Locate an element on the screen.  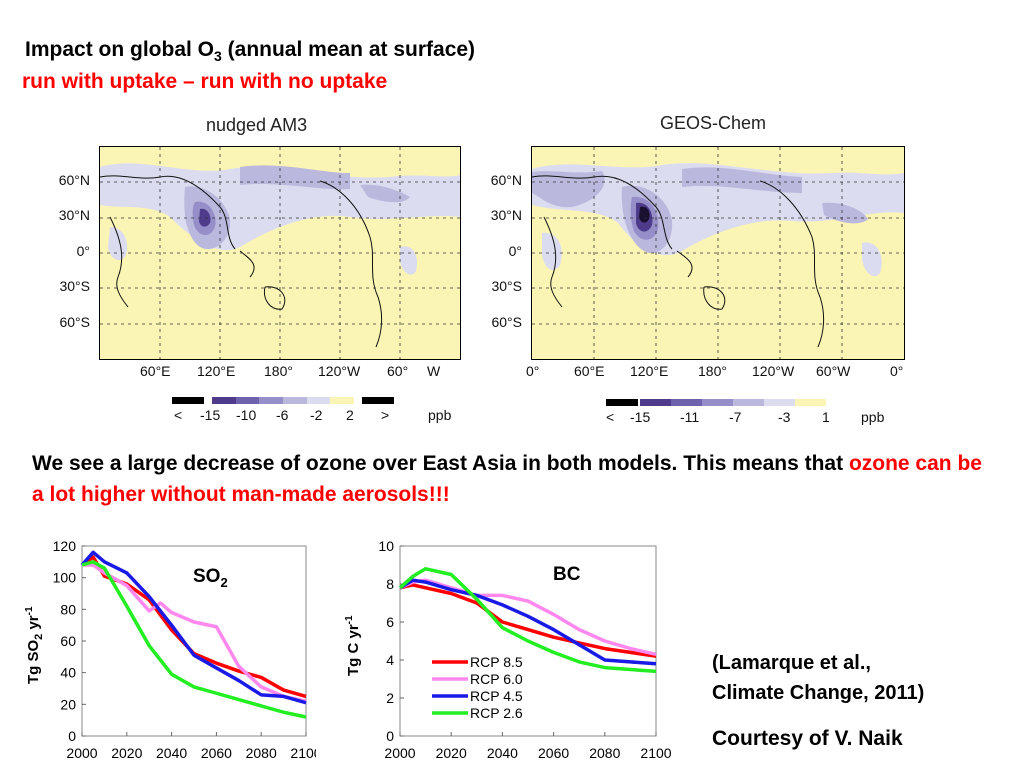
map-geoschem is located at coordinates (718, 253).